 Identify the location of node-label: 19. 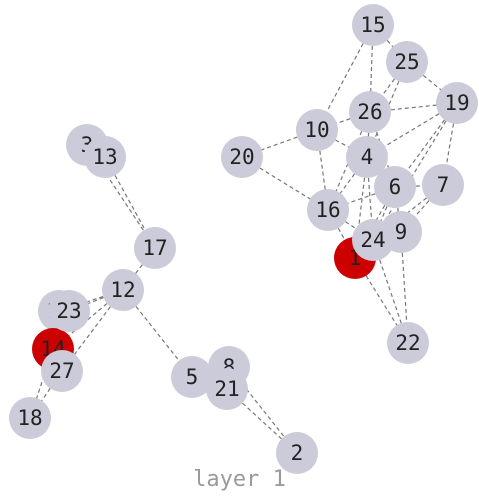
(456, 103).